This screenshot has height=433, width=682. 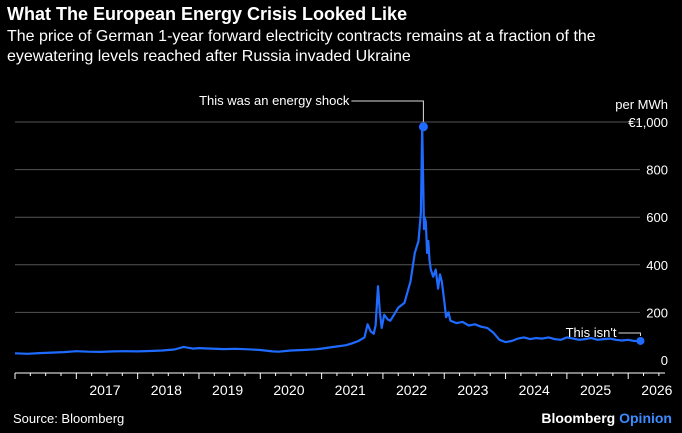 I want to click on peak-callout-line, so click(x=387, y=111).